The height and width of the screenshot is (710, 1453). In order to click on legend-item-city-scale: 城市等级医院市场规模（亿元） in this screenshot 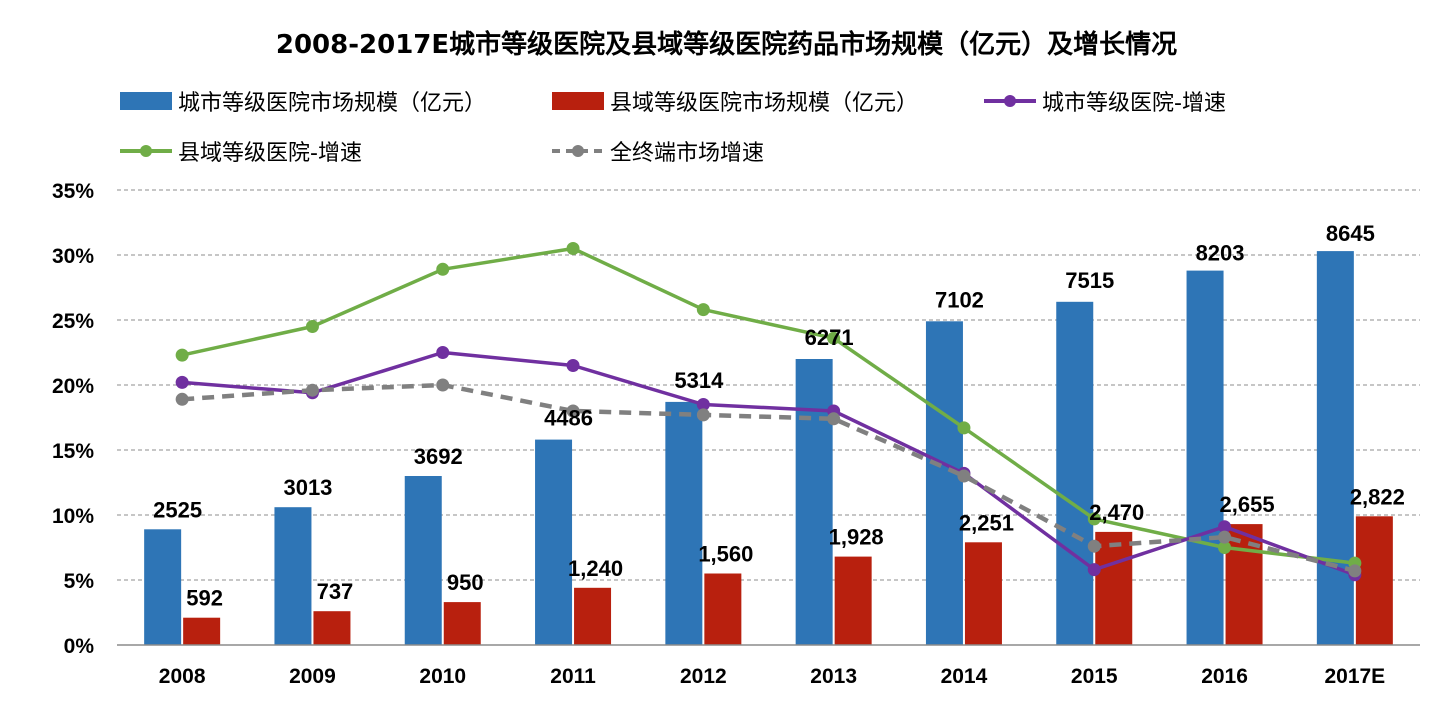, I will do `click(303, 101)`.